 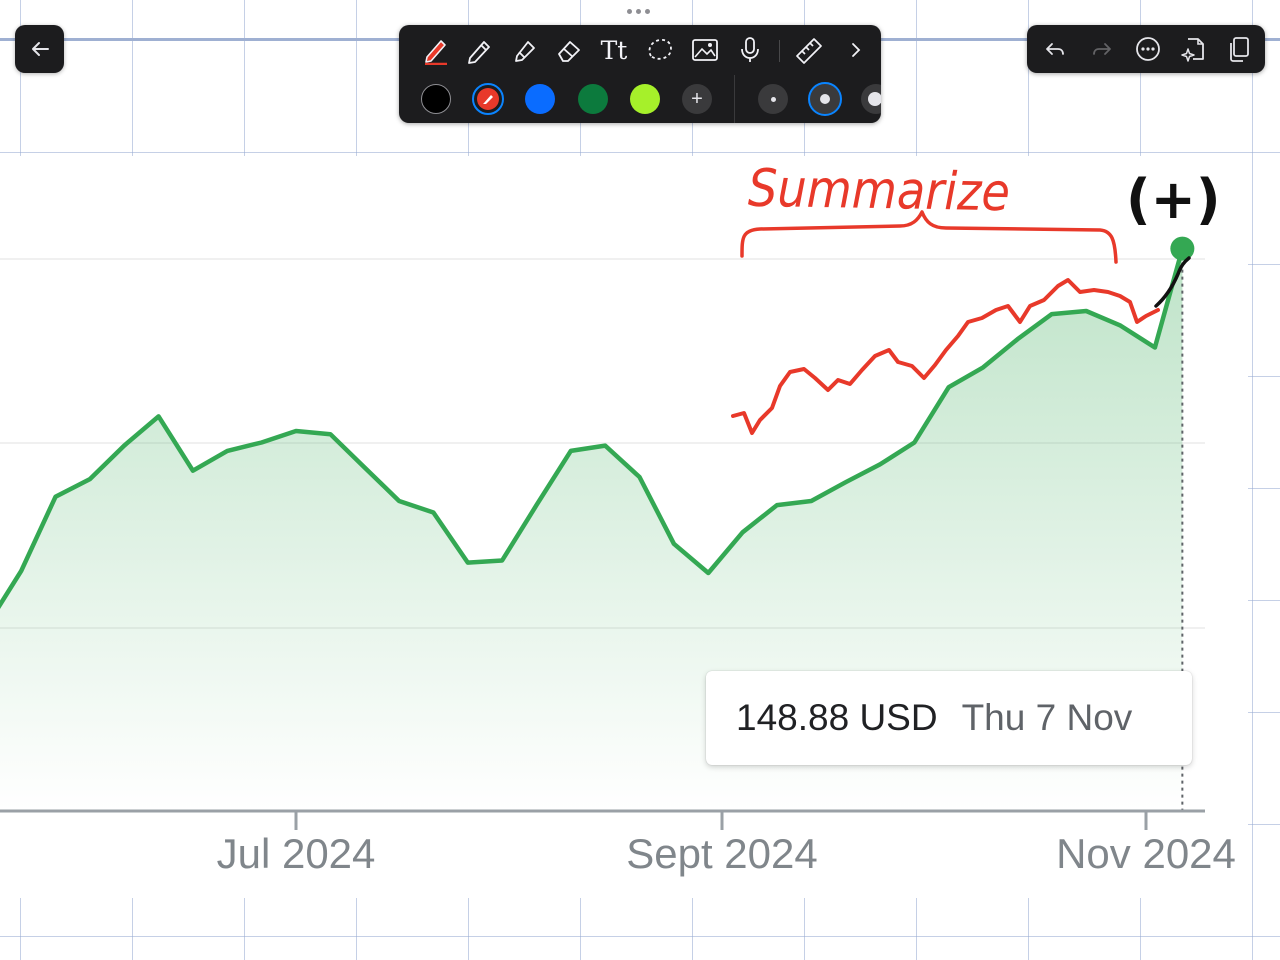 I want to click on add-color-button: +, so click(x=697, y=99).